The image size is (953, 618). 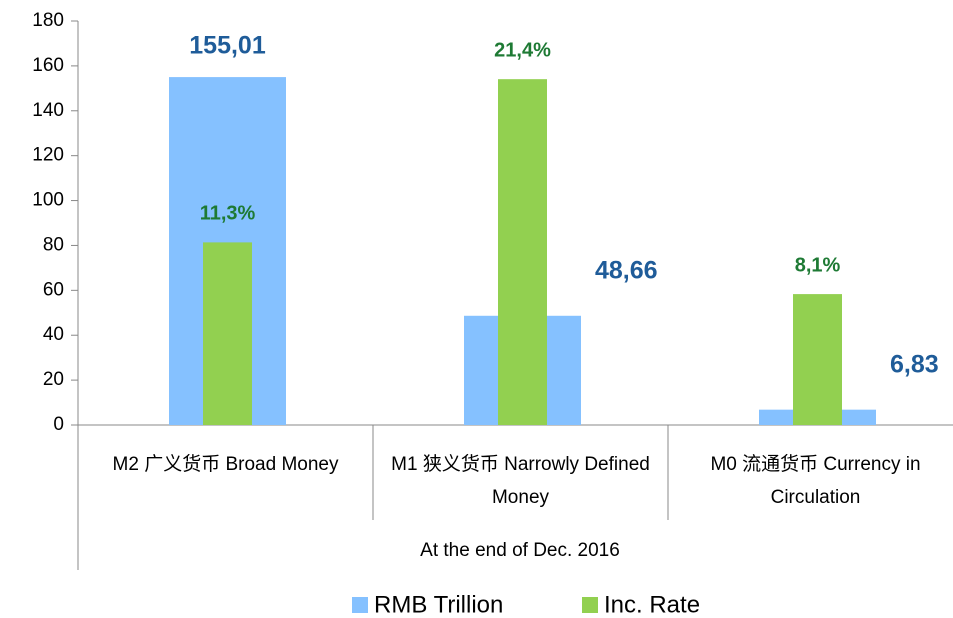 I want to click on y-tick-label: 120, so click(x=48, y=155).